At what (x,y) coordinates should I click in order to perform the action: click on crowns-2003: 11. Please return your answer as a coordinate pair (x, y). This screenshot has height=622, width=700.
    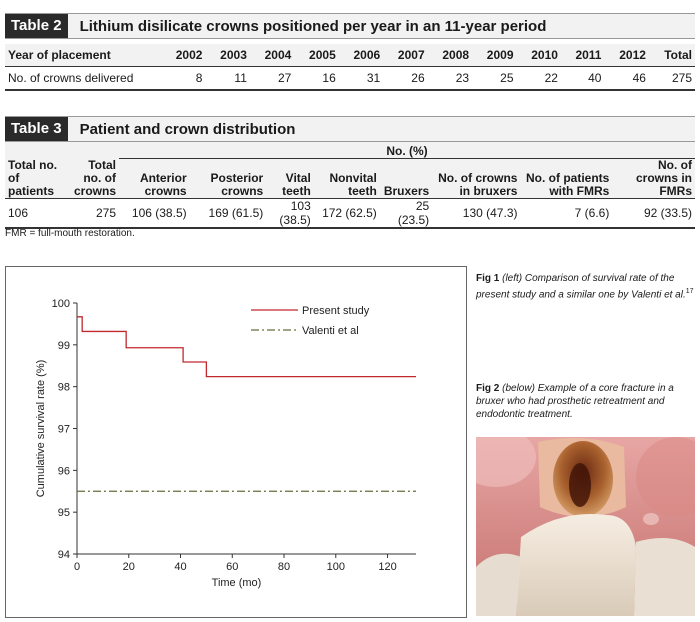
    Looking at the image, I should click on (240, 78).